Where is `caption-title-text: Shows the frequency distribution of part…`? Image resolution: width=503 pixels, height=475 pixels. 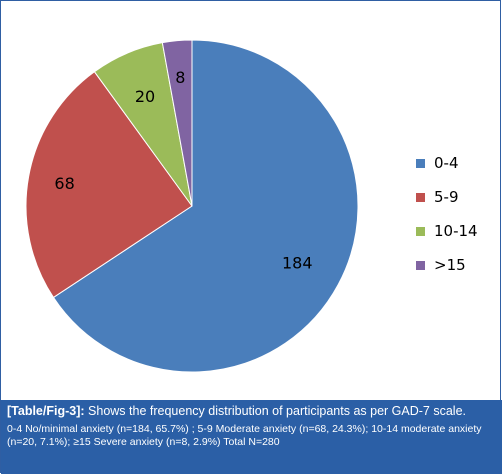
caption-title-text: Shows the frequency distribution of part… is located at coordinates (277, 411).